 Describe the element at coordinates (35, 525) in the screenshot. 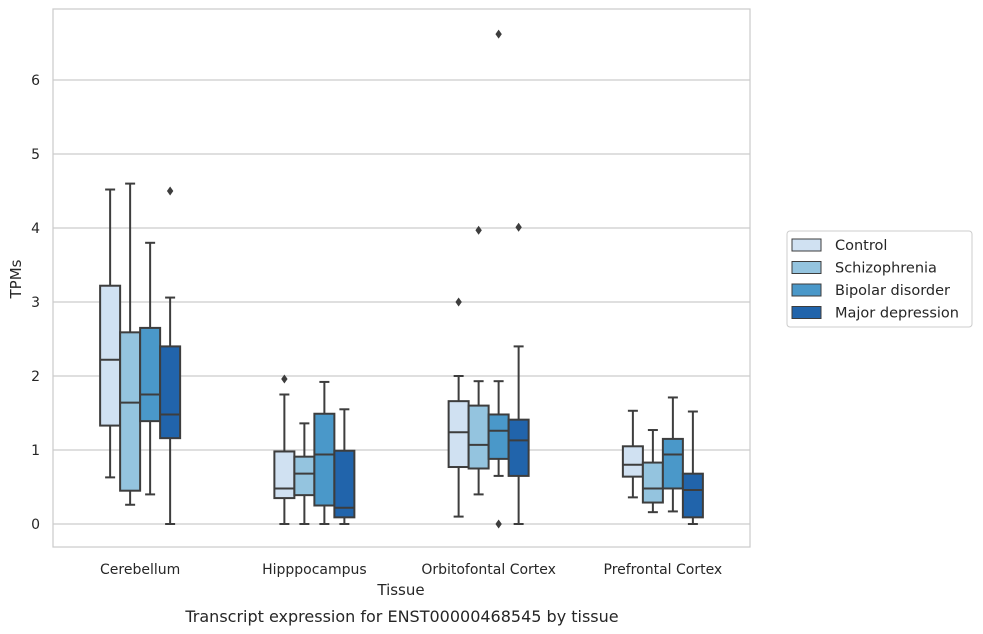

I see `y-tick-label: 0` at that location.